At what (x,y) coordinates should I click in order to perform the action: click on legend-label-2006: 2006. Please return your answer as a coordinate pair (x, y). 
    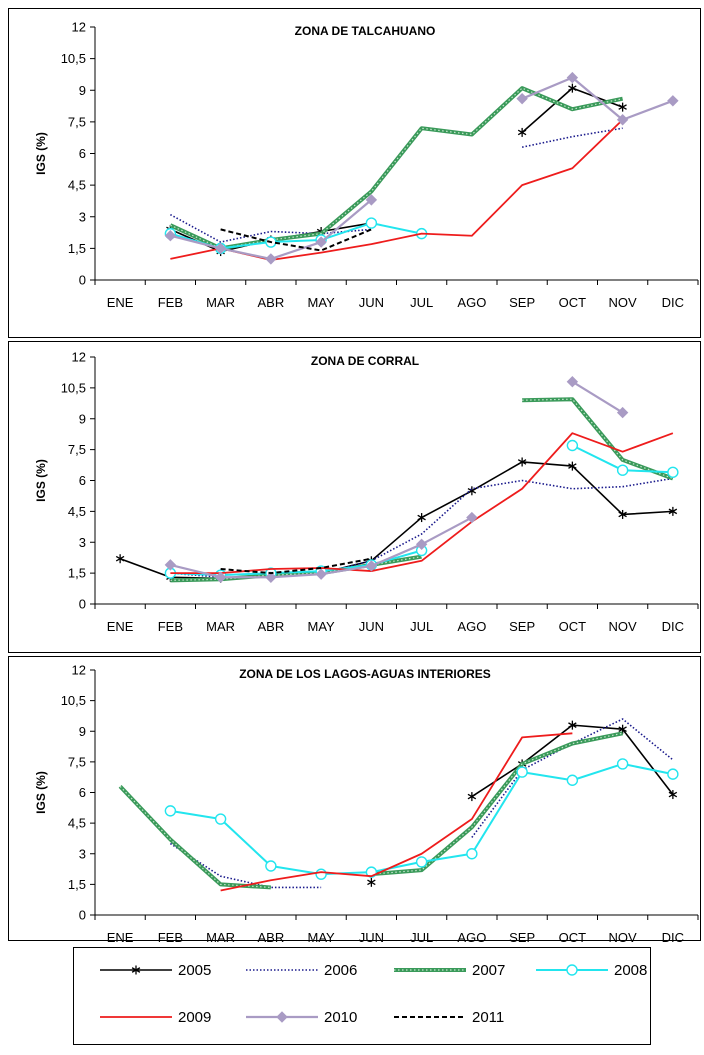
    Looking at the image, I should click on (341, 970).